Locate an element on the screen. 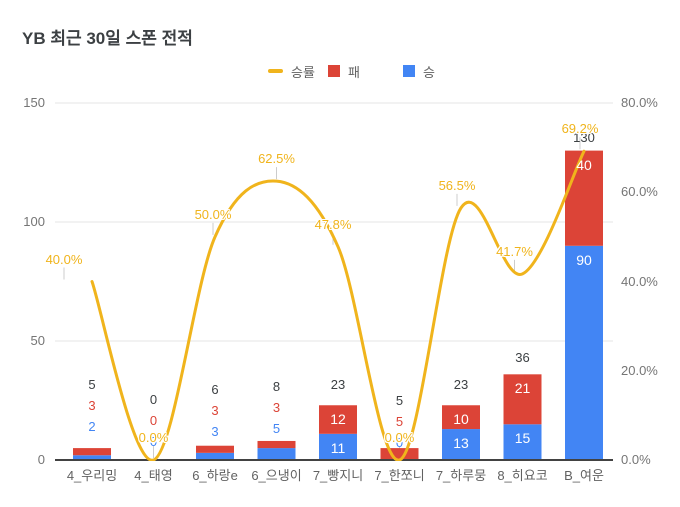 The height and width of the screenshot is (507, 680). legend-item-loss: 패 is located at coordinates (344, 72).